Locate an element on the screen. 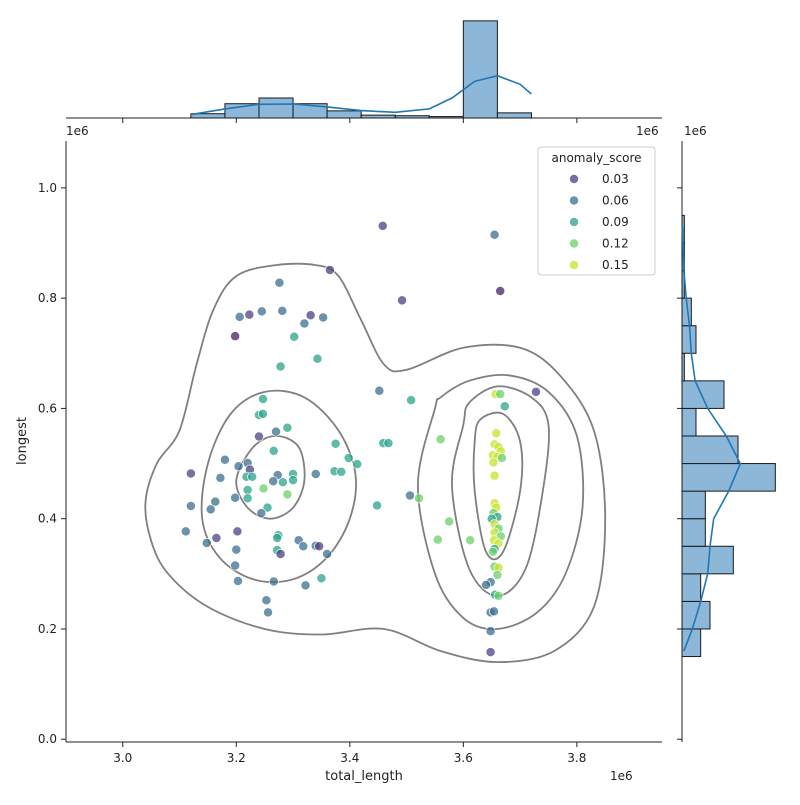 This screenshot has width=800, height=805. x-tick-label: 3.6 is located at coordinates (463, 758).